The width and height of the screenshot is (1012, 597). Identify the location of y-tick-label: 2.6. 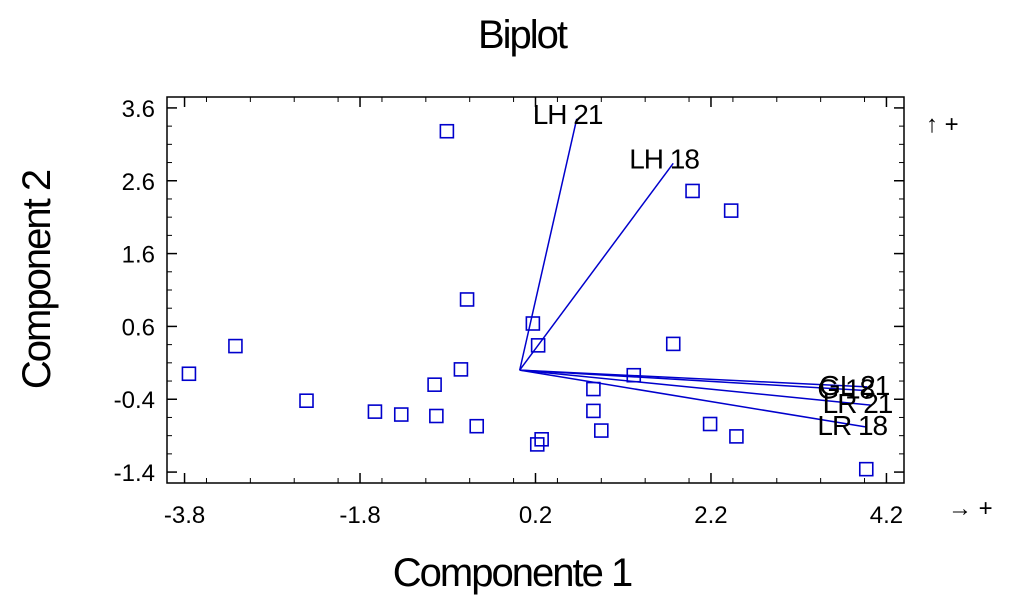
(138, 182).